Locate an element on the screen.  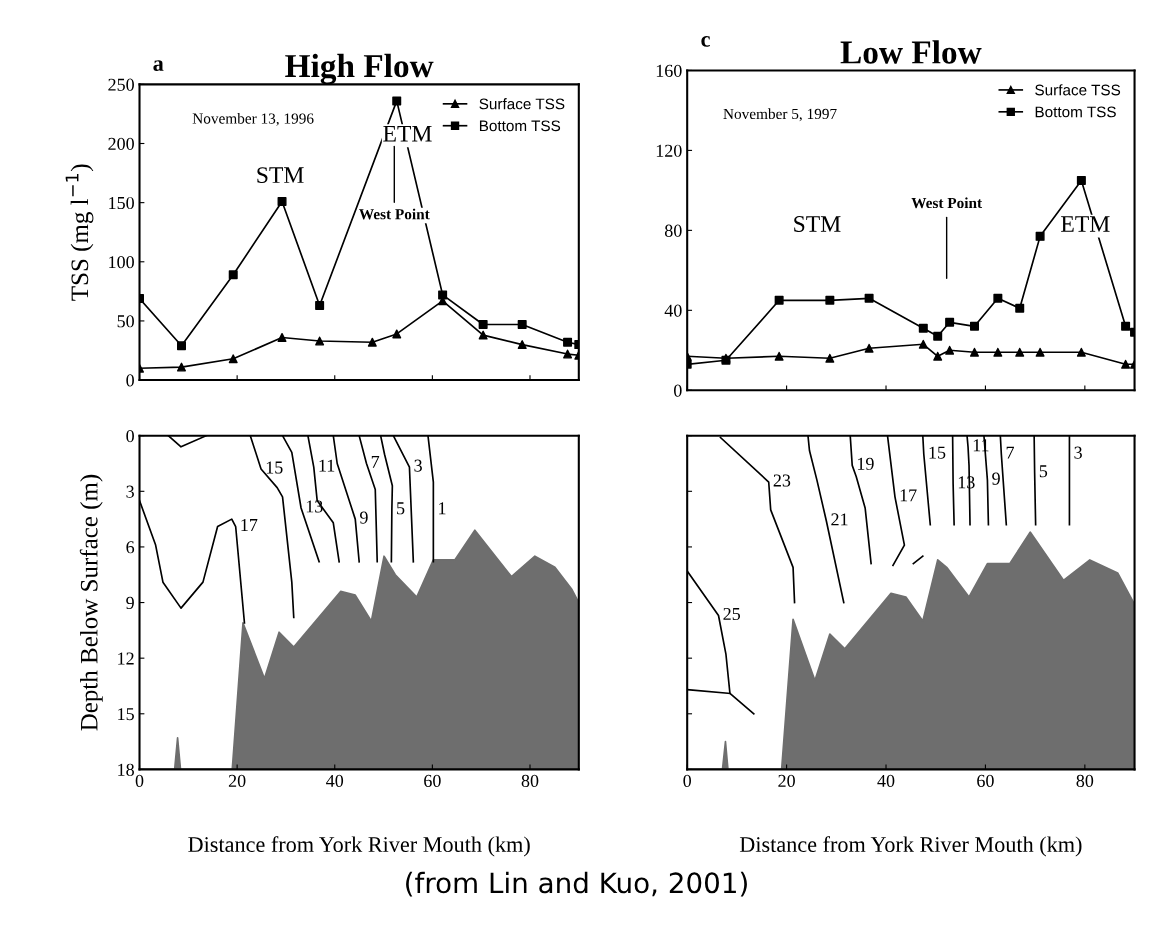
series-label: 11 is located at coordinates (327, 465).